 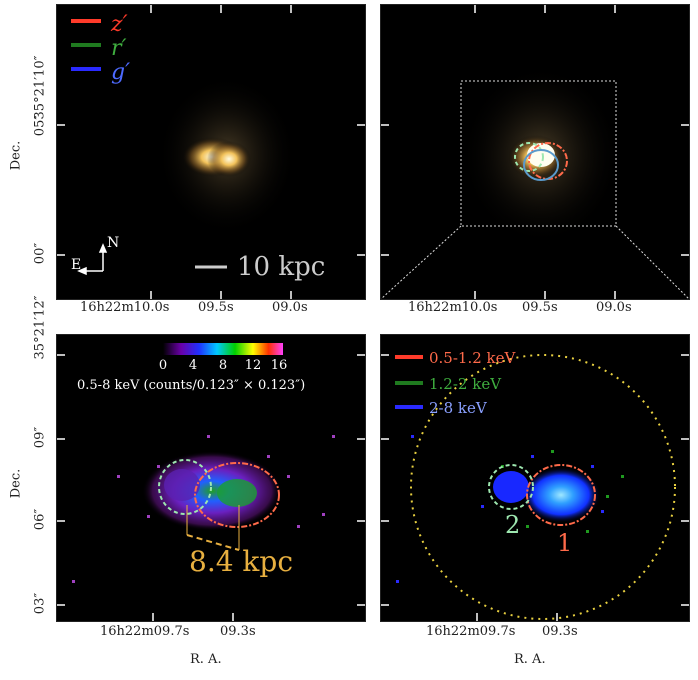 What do you see at coordinates (120, 72) in the screenshot?
I see `legend-g: g′` at bounding box center [120, 72].